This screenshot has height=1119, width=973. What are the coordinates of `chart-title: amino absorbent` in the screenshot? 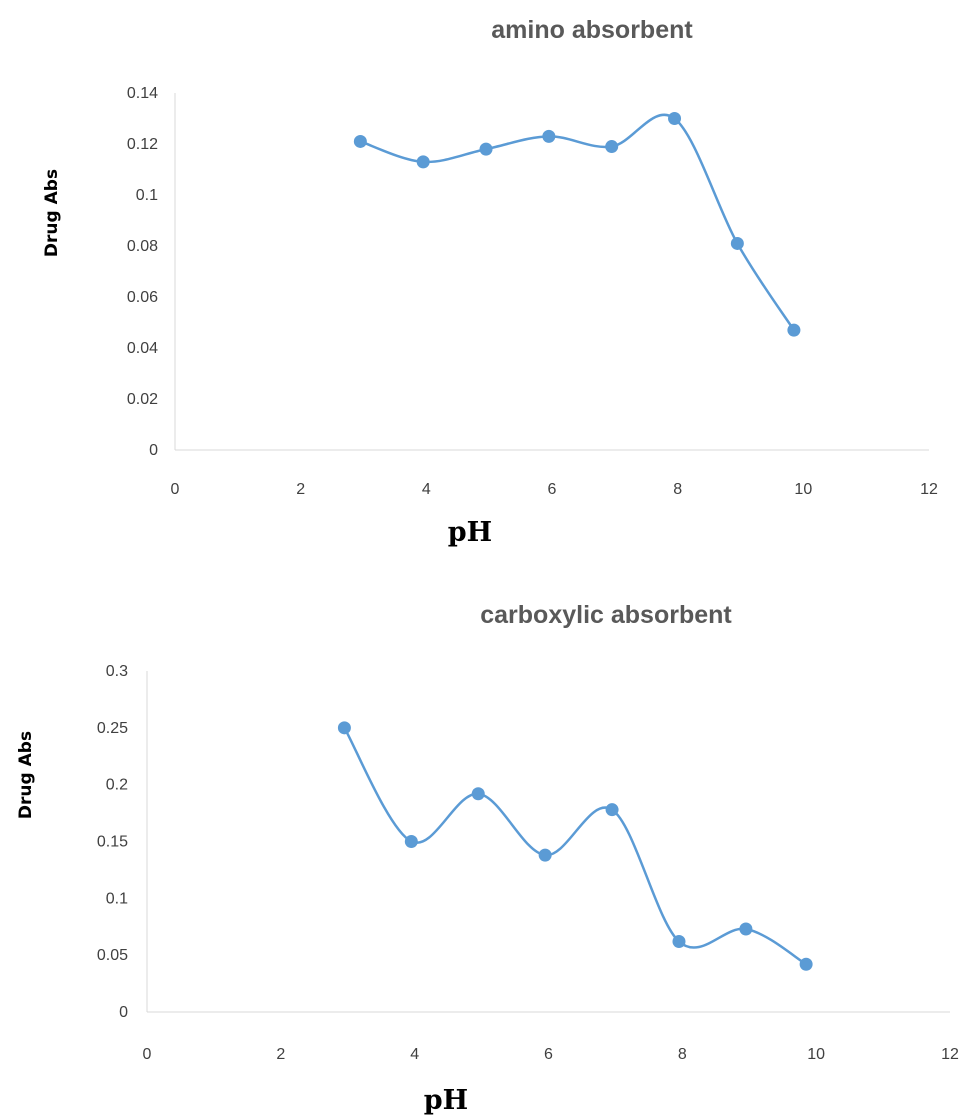 It's located at (592, 30).